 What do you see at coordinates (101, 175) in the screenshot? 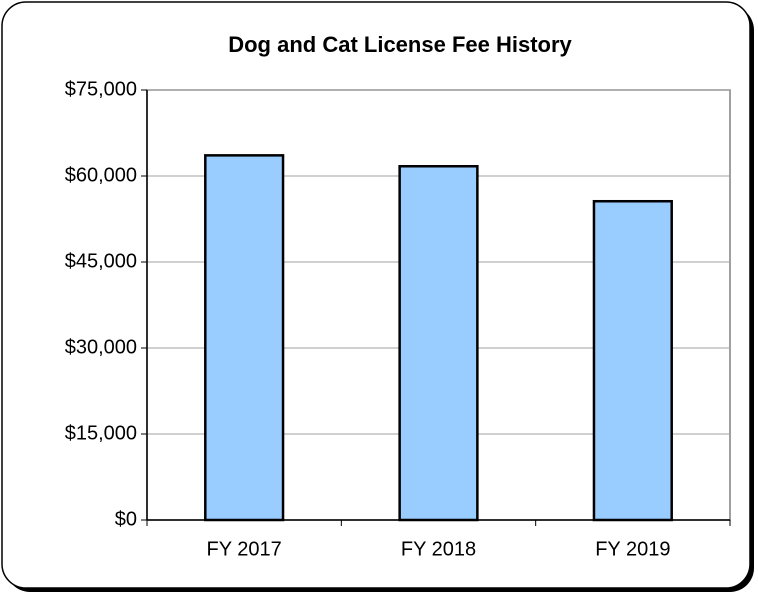
I see `y-tick-label: $60,000` at bounding box center [101, 175].